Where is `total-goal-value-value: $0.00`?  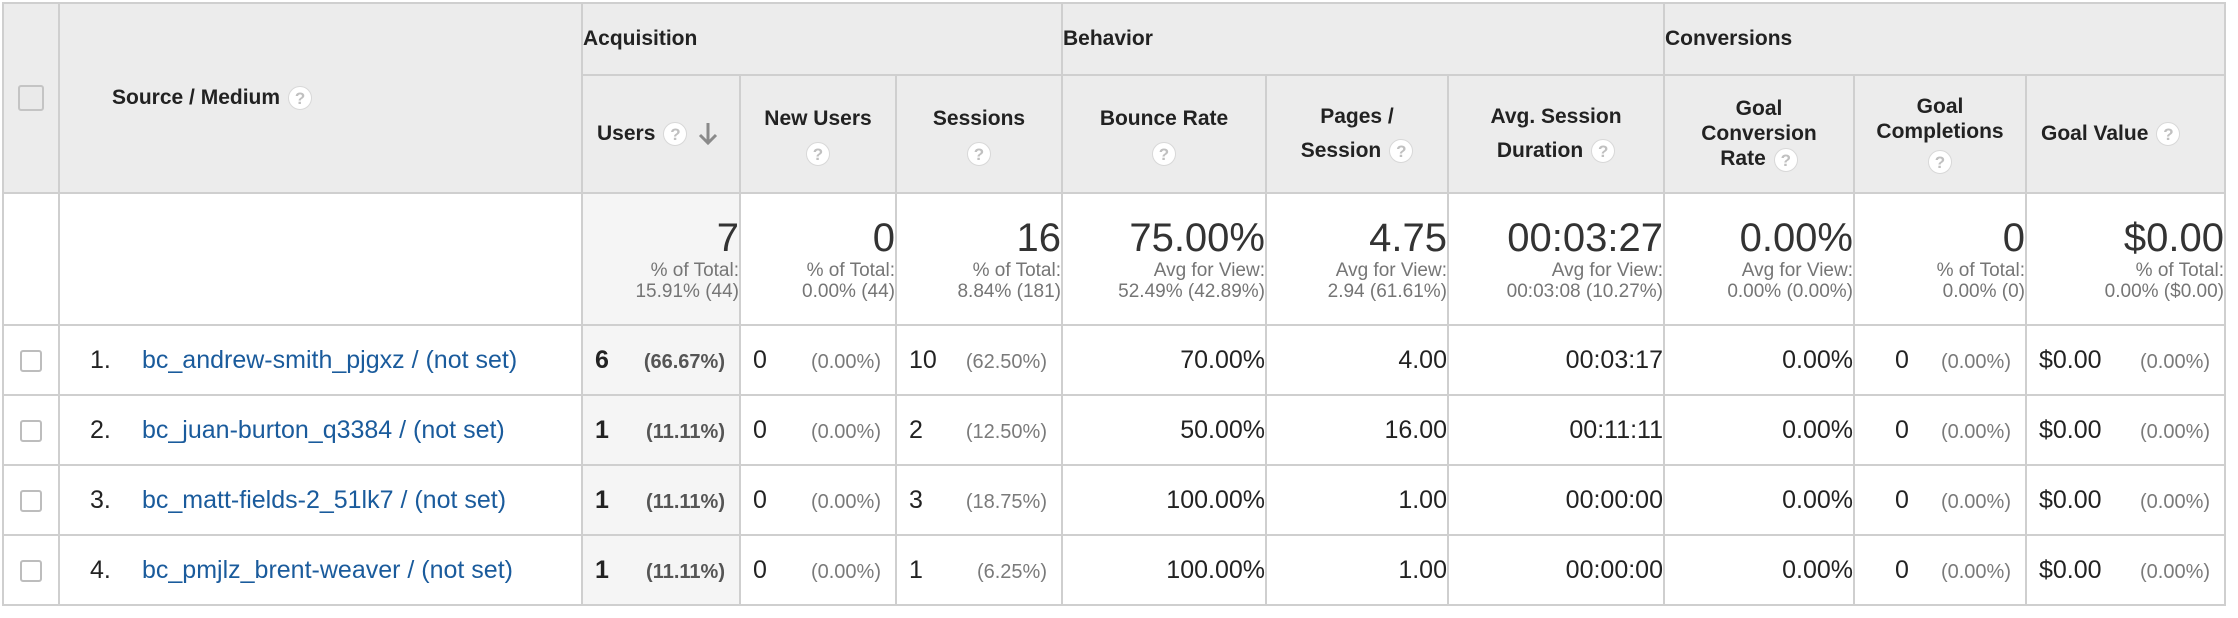 total-goal-value-value: $0.00 is located at coordinates (2174, 238).